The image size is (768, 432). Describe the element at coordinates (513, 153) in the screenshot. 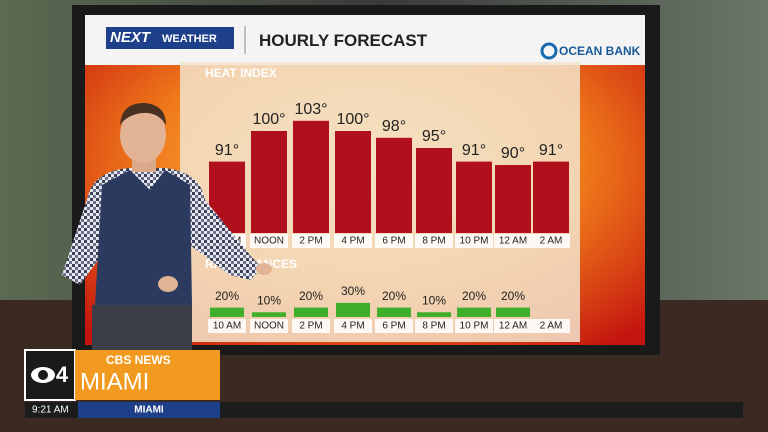

I see `value-label: 90°` at that location.